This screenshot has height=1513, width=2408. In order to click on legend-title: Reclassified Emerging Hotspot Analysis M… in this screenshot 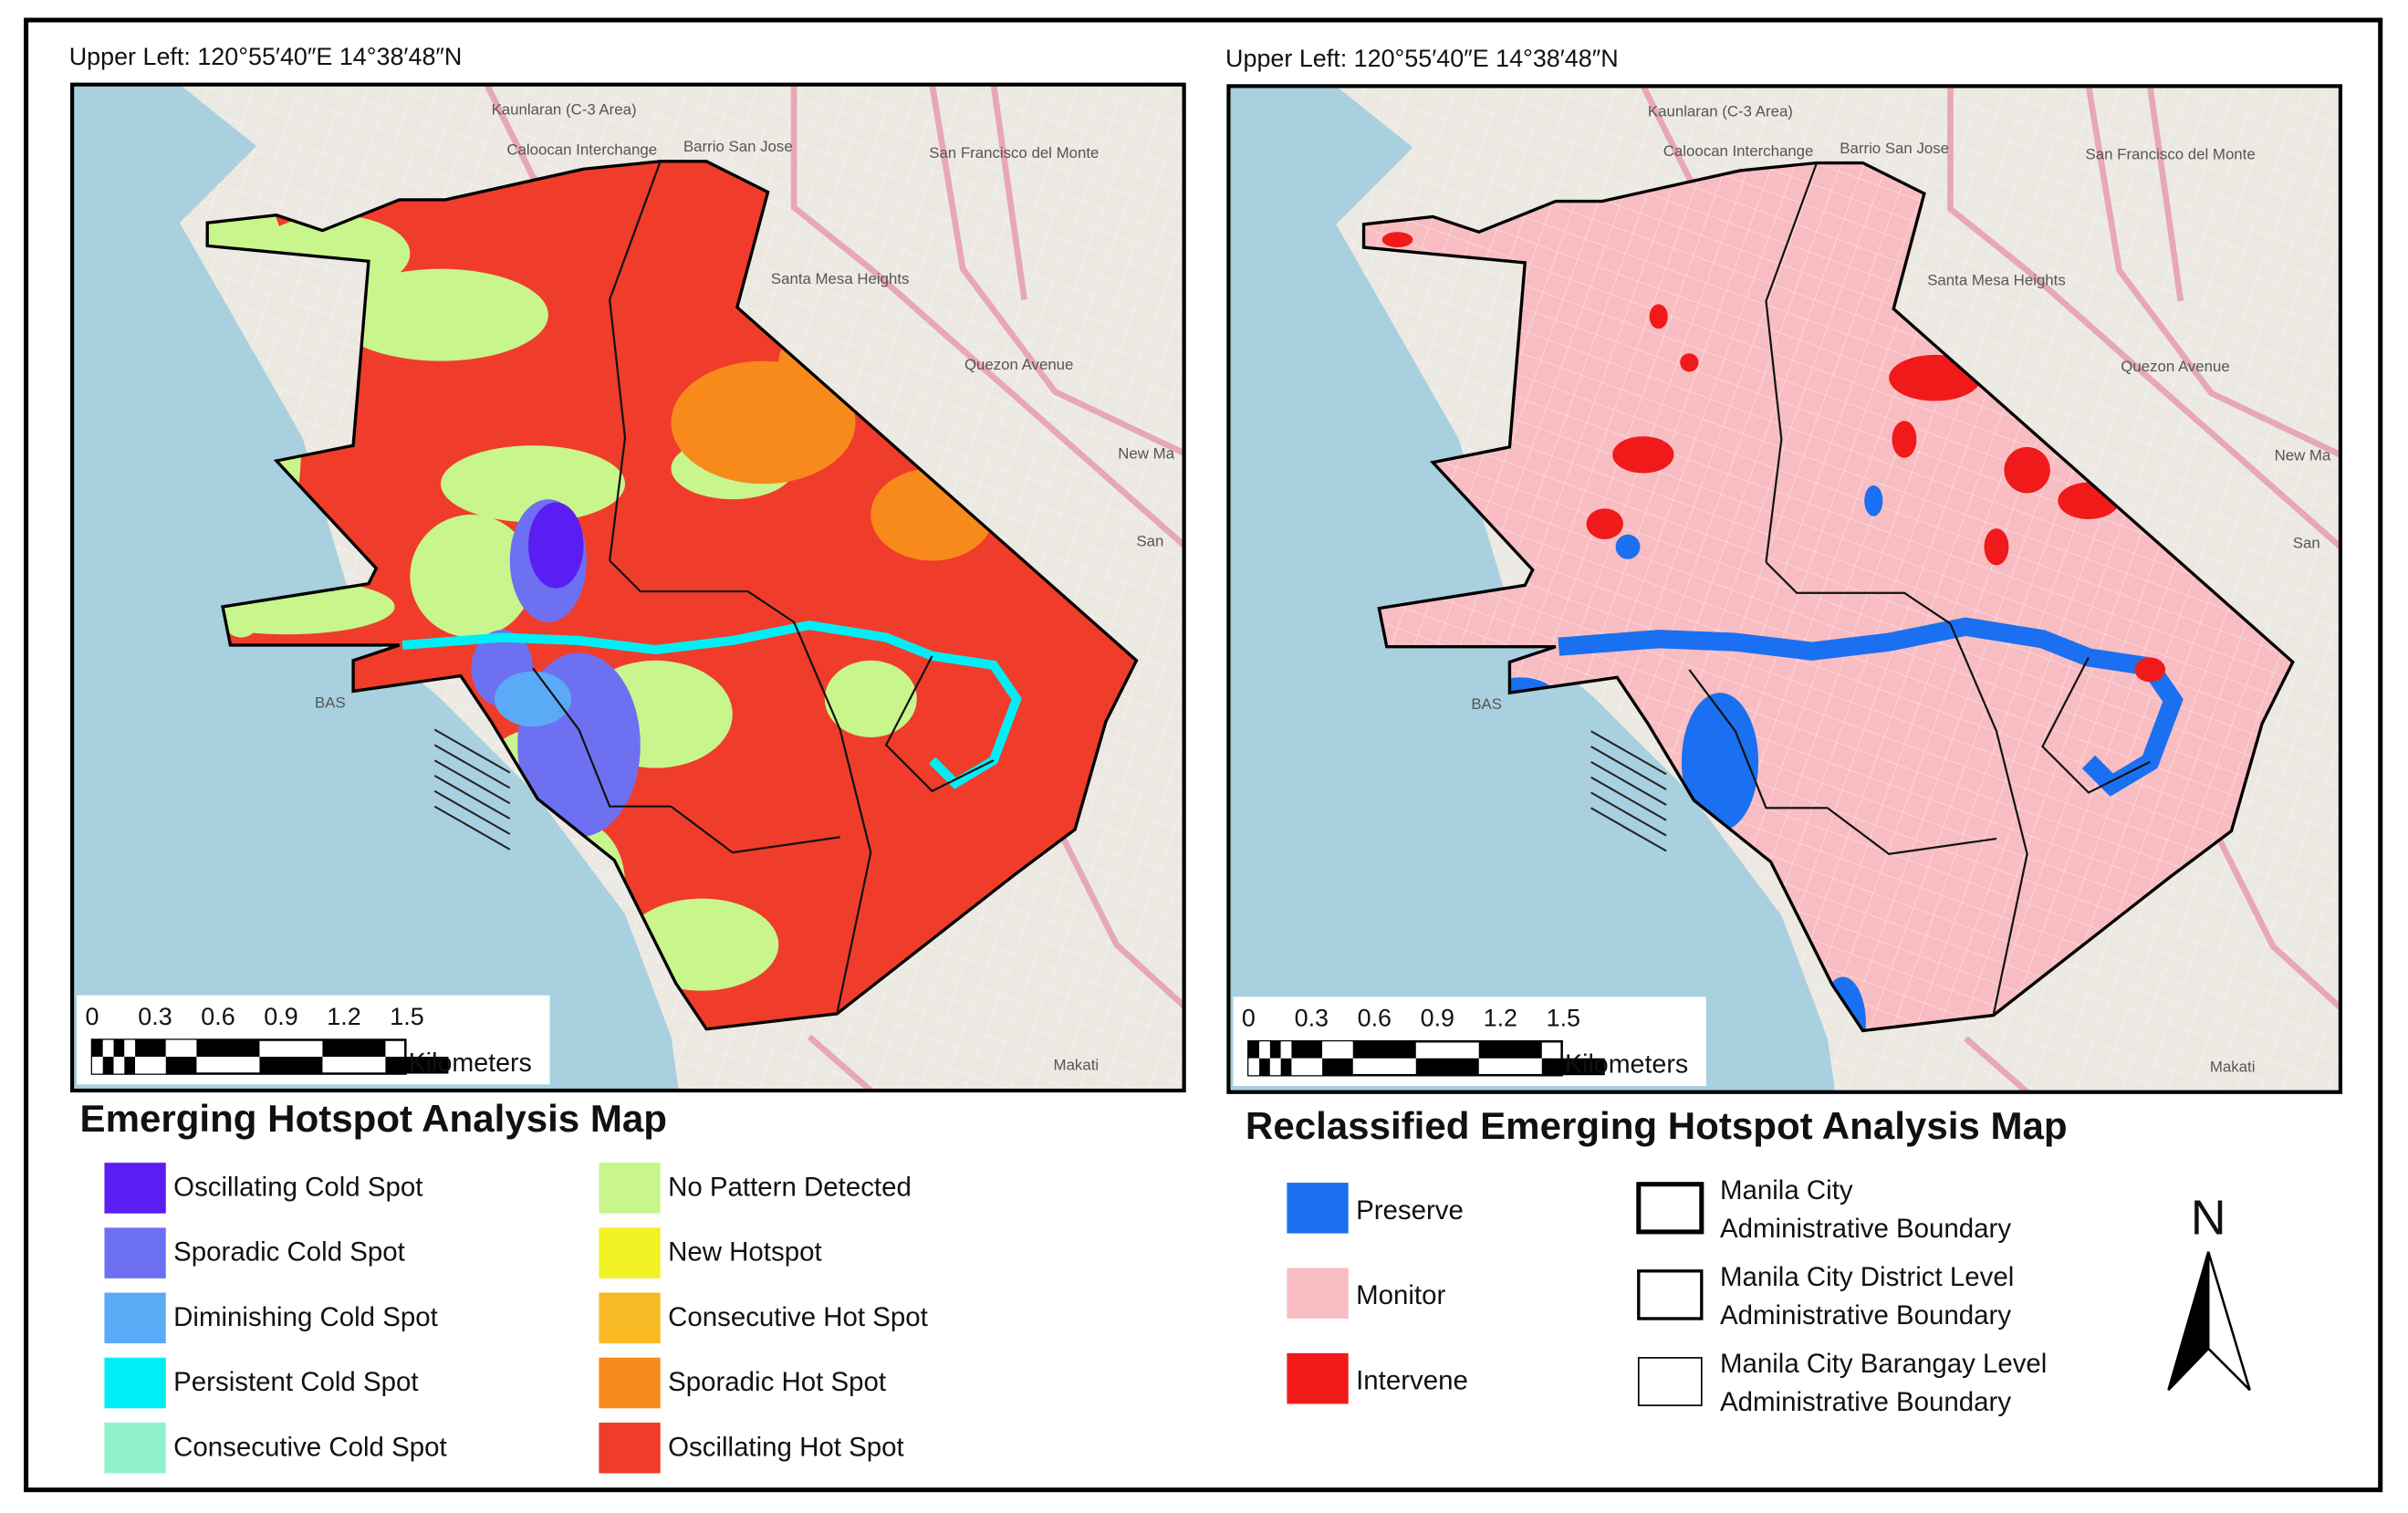, I will do `click(1657, 1126)`.